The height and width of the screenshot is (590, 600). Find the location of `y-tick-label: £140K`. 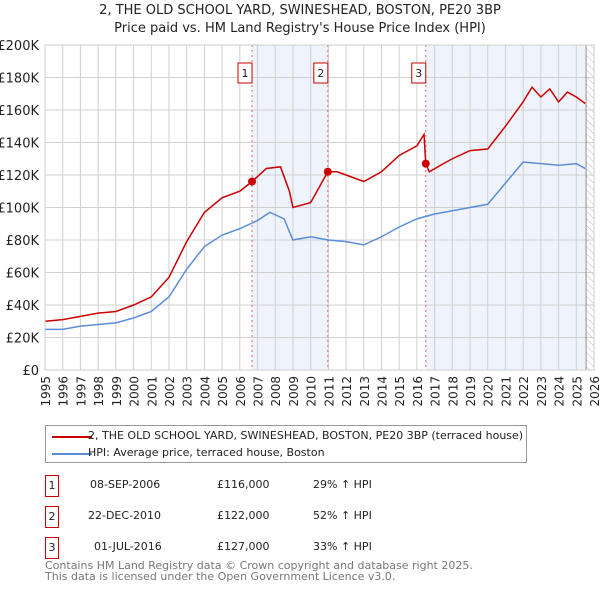

y-tick-label: £140K is located at coordinates (19, 144).